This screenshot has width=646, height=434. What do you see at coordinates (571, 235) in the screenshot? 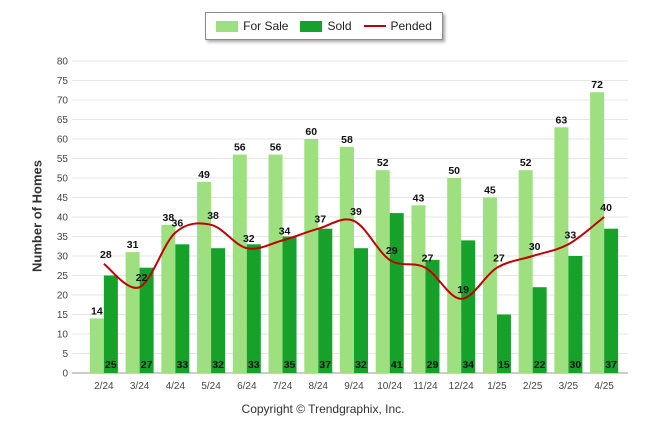
I see `data-label-pended: 33` at bounding box center [571, 235].